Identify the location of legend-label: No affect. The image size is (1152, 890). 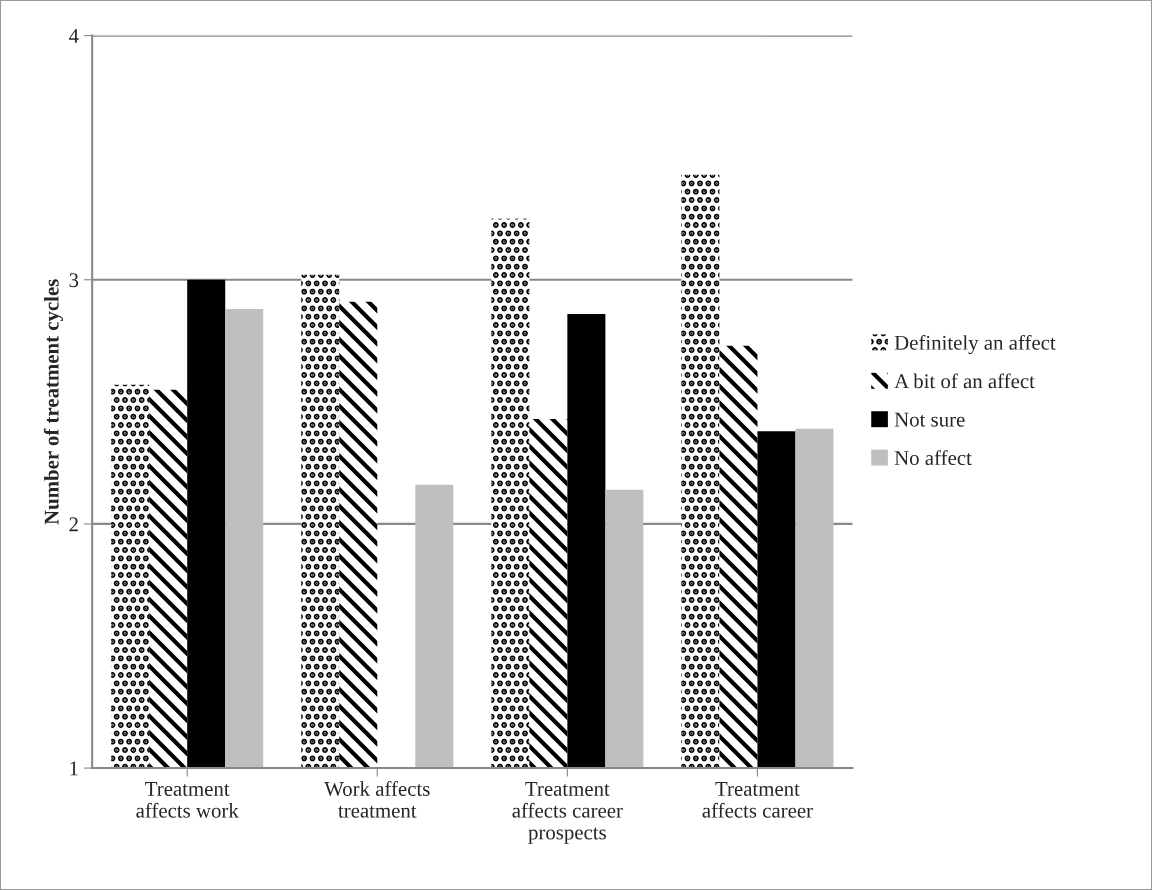
(933, 458).